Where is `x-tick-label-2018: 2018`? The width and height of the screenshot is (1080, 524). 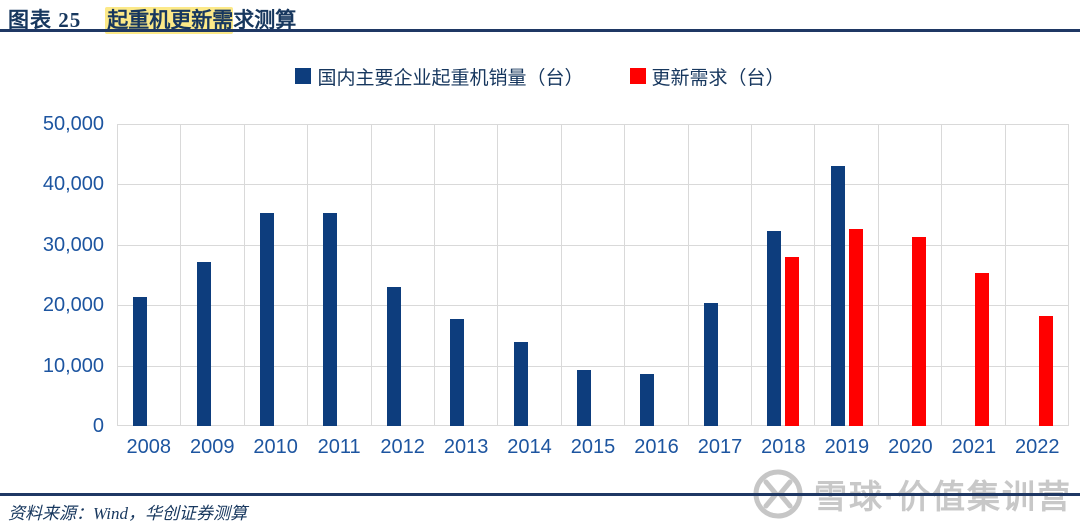
x-tick-label-2018: 2018 is located at coordinates (783, 447).